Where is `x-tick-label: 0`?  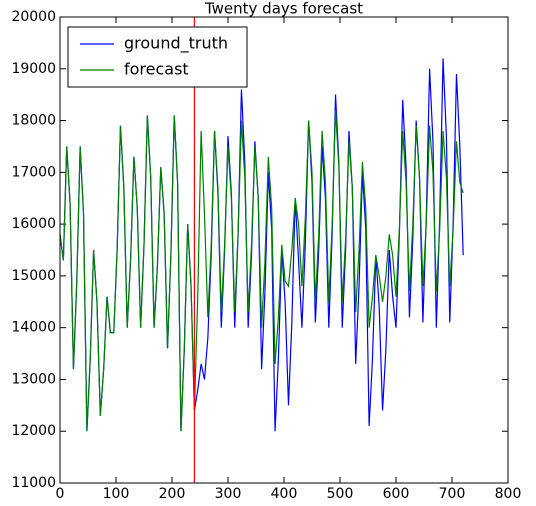
x-tick-label: 0 is located at coordinates (60, 494).